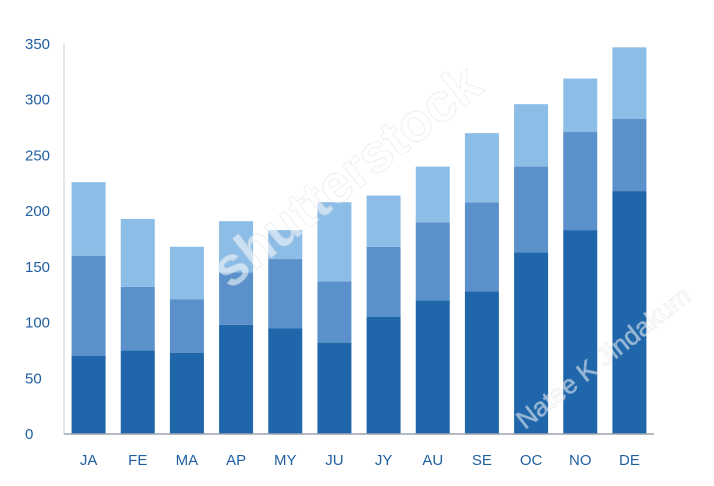  I want to click on y-tick-label: 250, so click(37, 155).